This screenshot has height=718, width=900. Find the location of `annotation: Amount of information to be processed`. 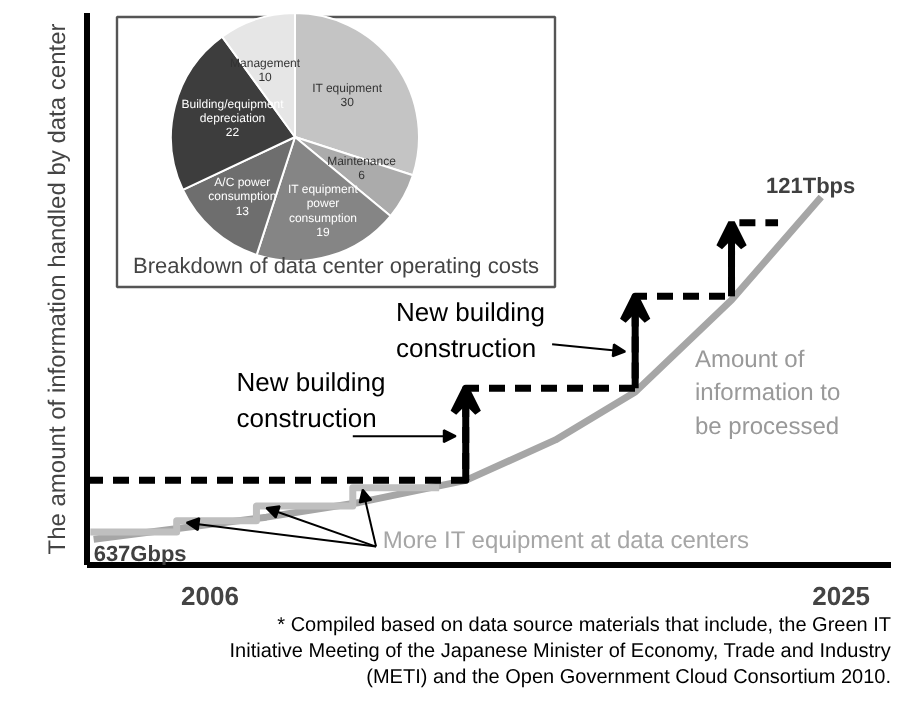

annotation: Amount of information to be processed is located at coordinates (768, 392).